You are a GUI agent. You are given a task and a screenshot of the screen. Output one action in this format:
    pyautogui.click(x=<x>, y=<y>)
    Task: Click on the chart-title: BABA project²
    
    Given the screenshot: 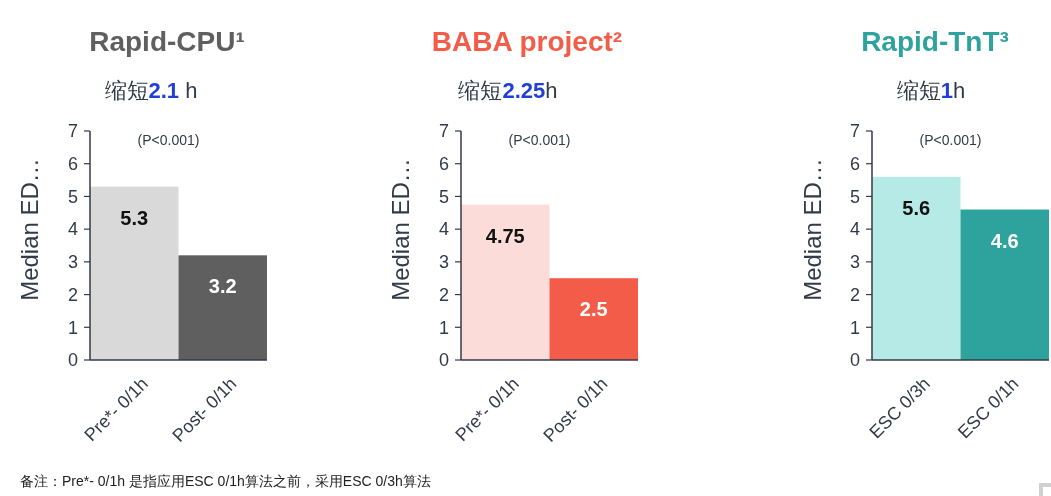 What is the action you would take?
    pyautogui.click(x=527, y=41)
    